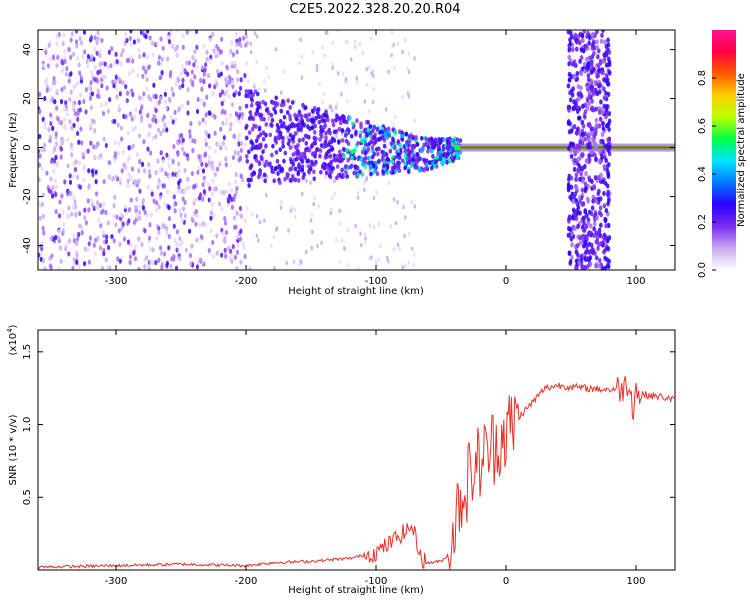 This screenshot has height=600, width=750. What do you see at coordinates (27, 49) in the screenshot?
I see `spectrogram-y-tick-label: 40` at bounding box center [27, 49].